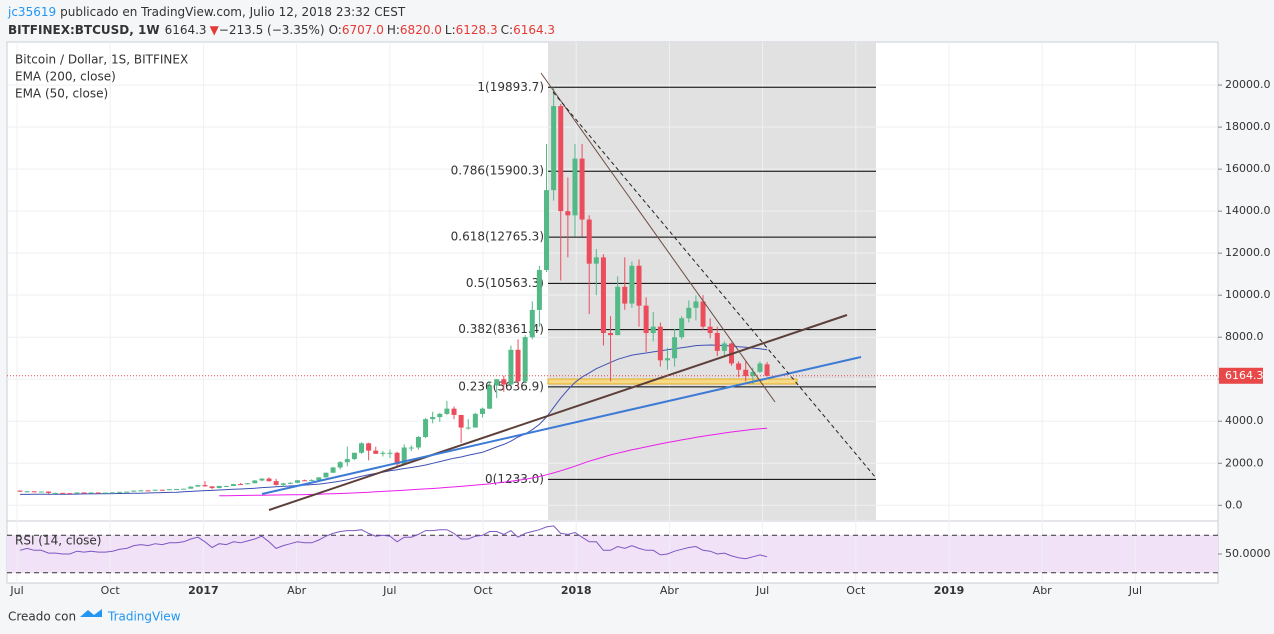  I want to click on footer-brand: TradingView, so click(144, 617).